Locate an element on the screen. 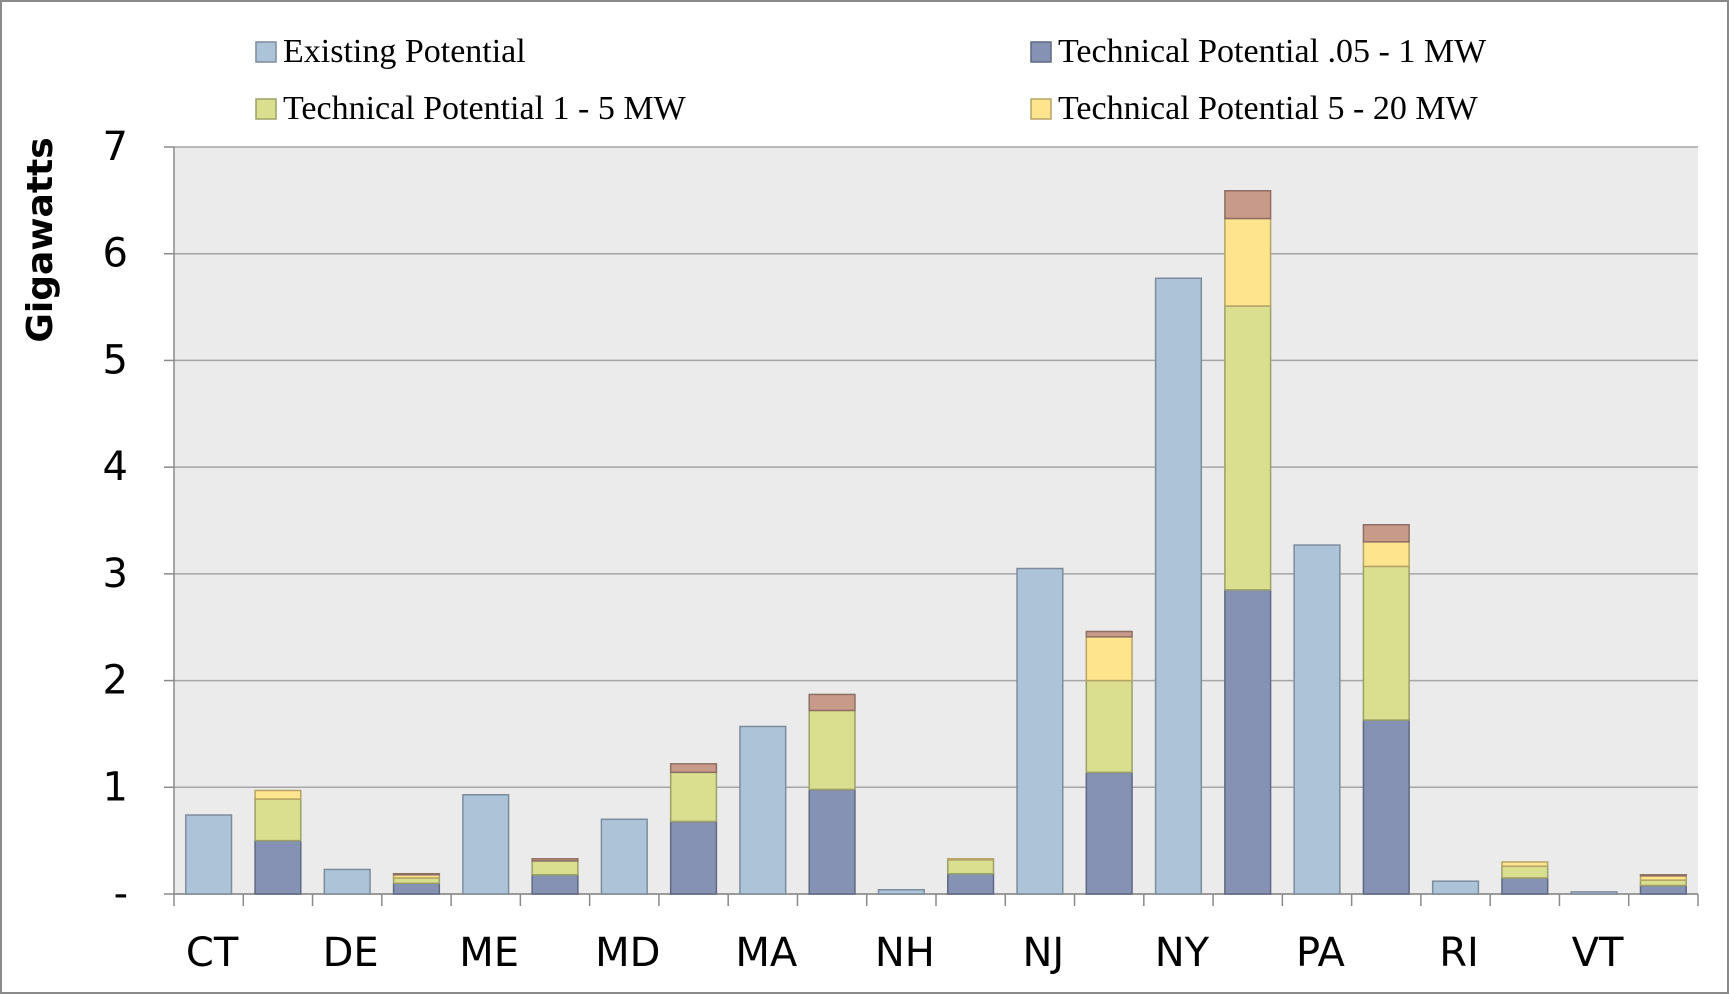  x-tick-label: NJ is located at coordinates (1044, 953).